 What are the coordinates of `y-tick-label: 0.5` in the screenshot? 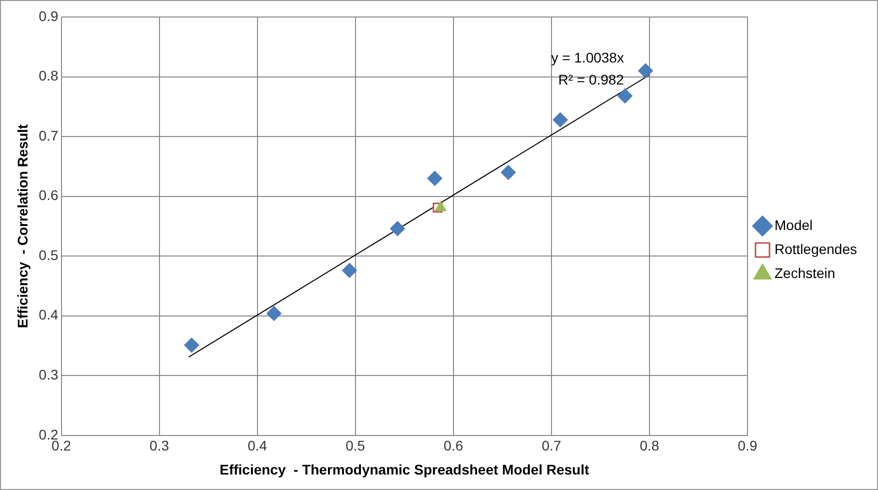 It's located at (48, 254).